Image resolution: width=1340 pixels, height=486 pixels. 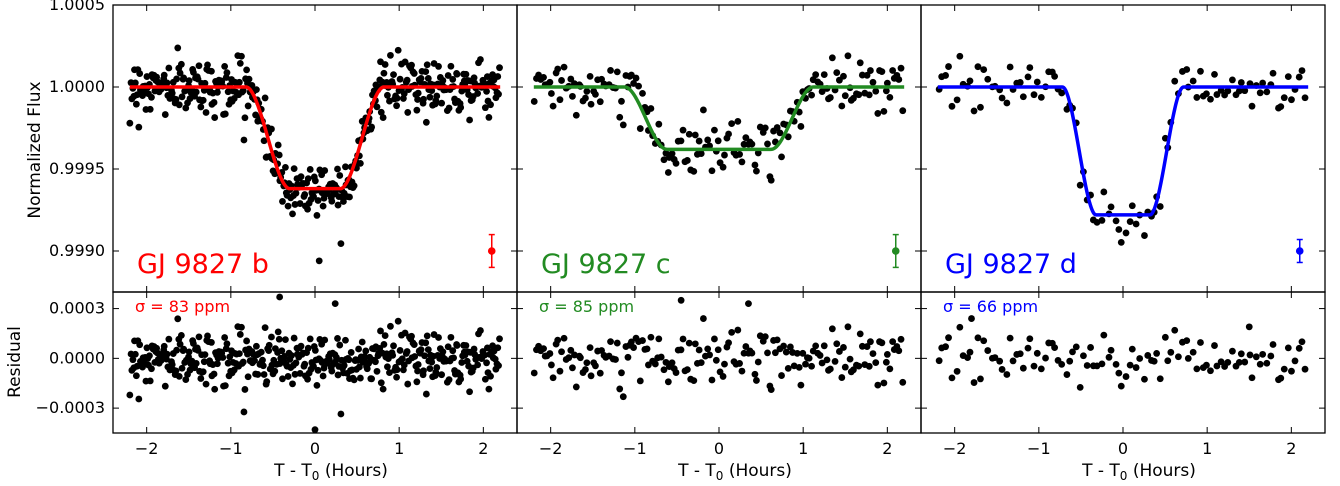 I want to click on x-tick-label: −2, so click(x=551, y=448).